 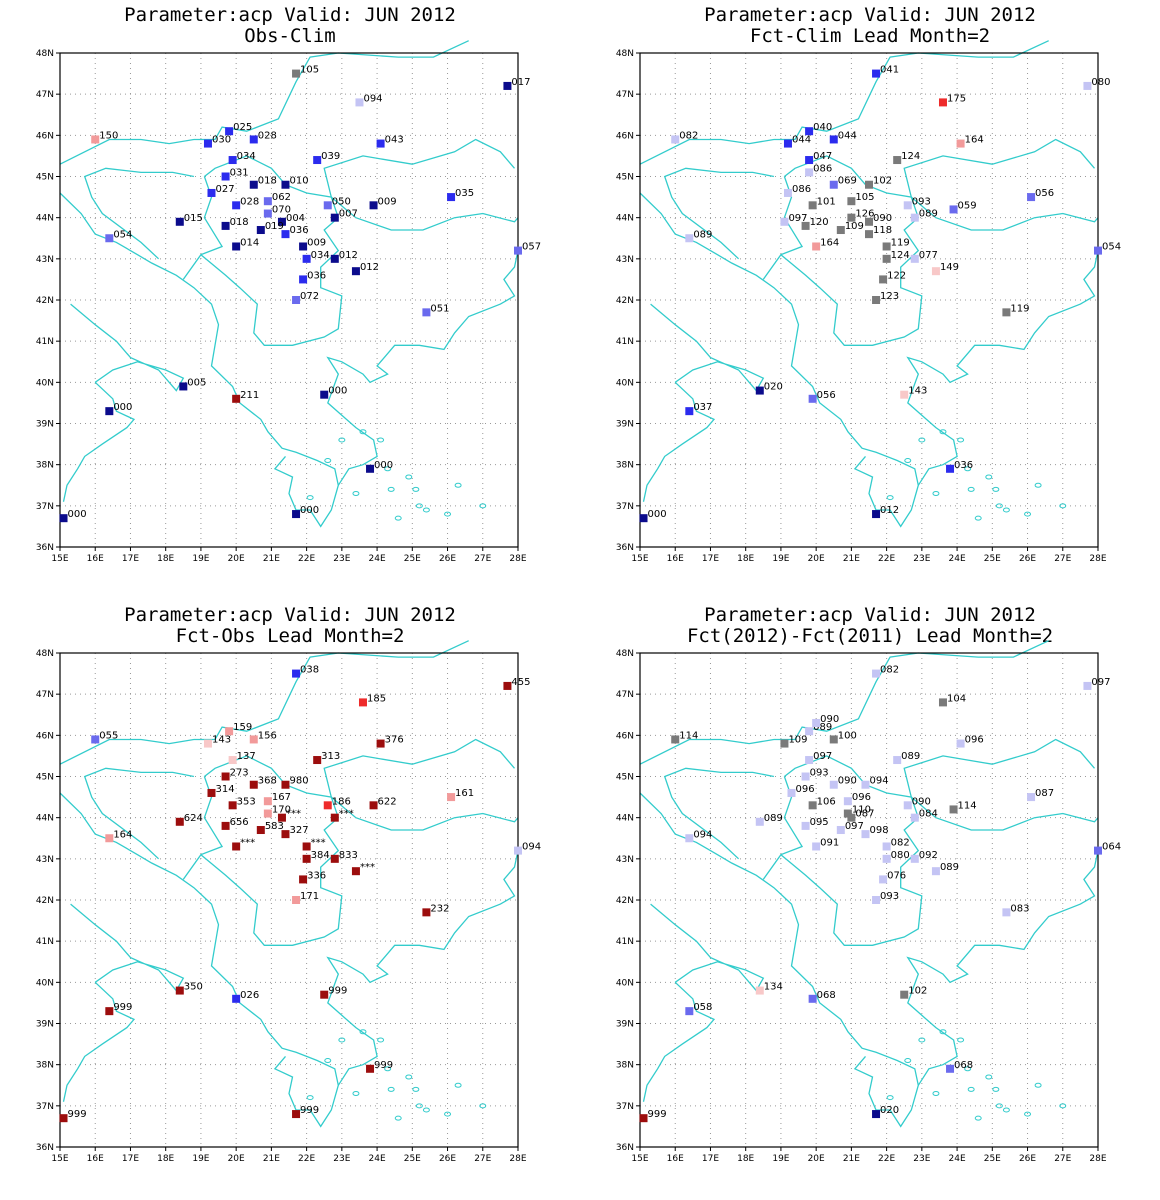 I want to click on x-tick-label: 21E, so click(x=851, y=559).